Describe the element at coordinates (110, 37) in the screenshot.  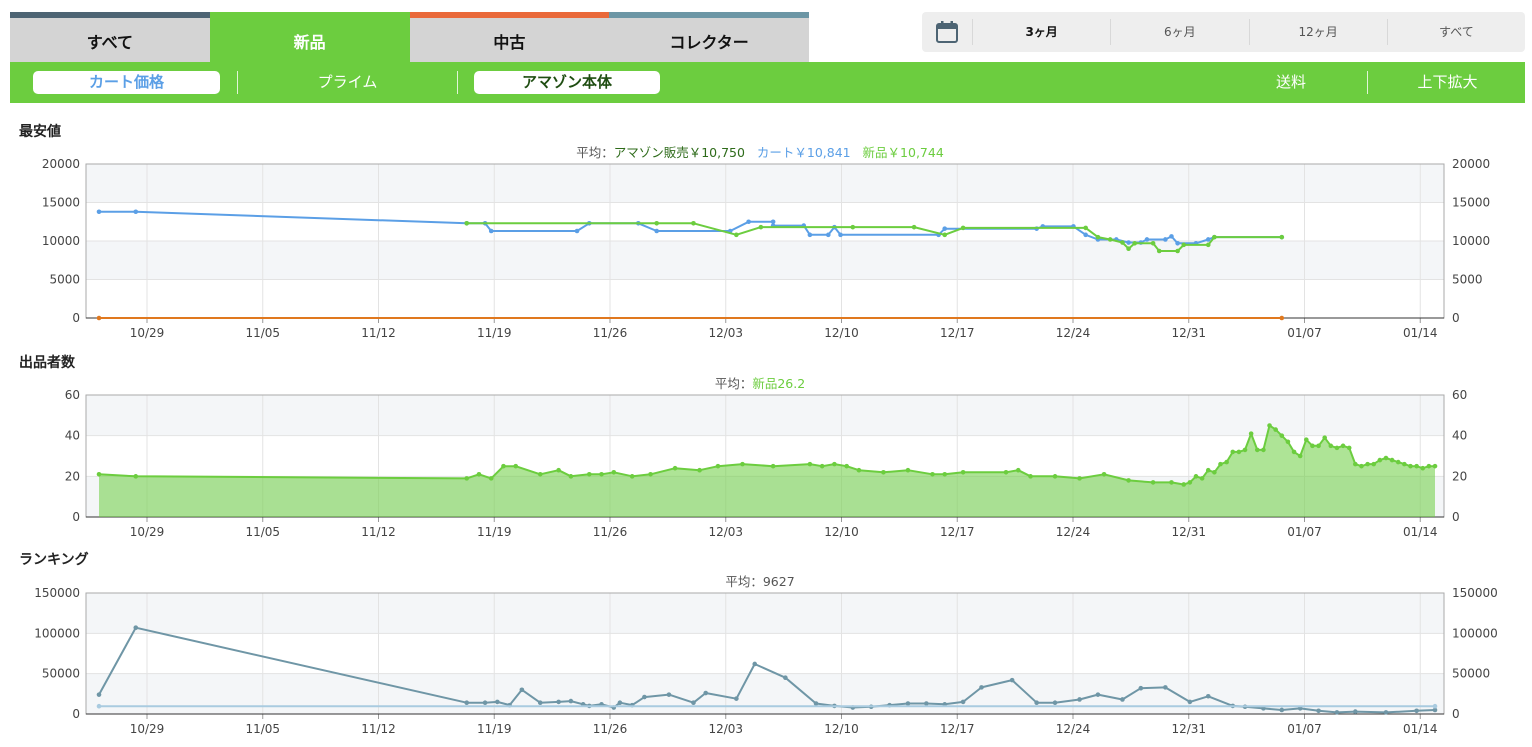
I see `tab-all: すべて` at that location.